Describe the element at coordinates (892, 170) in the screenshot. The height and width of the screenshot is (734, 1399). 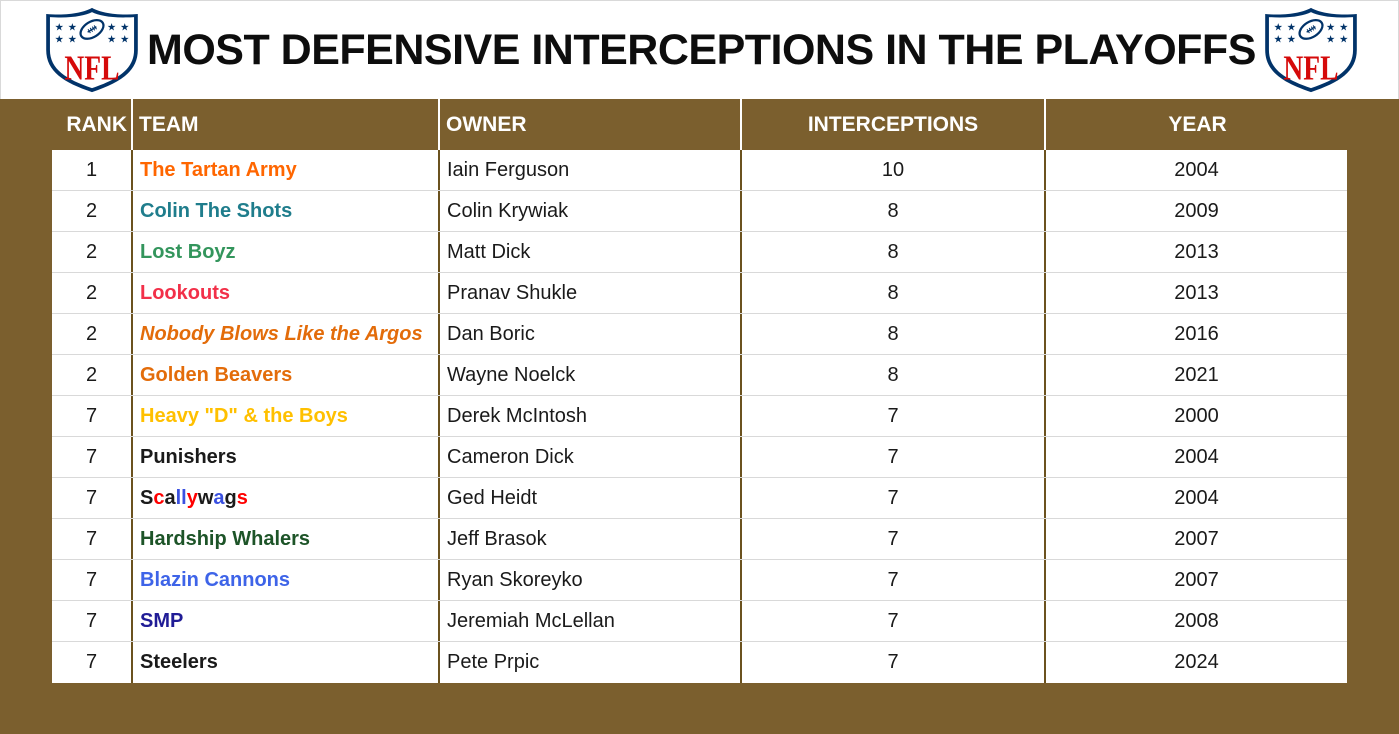
I see `interceptions-cell: 10` at that location.